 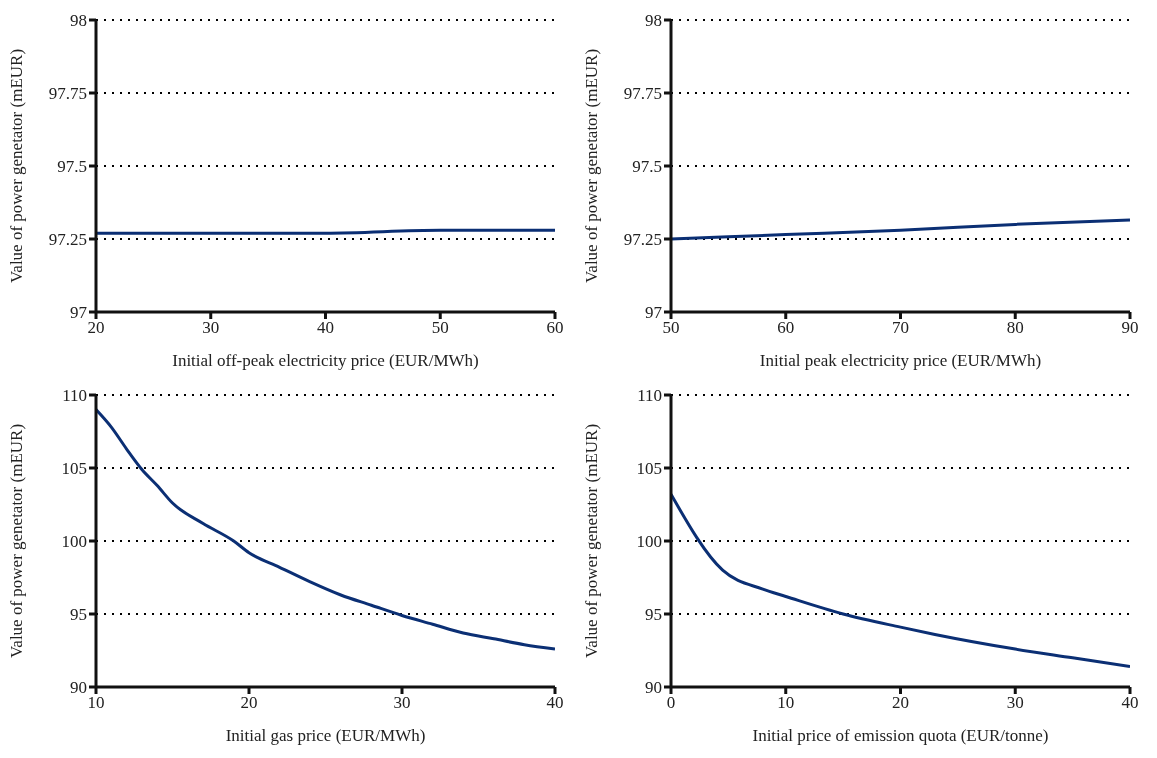 What do you see at coordinates (671, 703) in the screenshot?
I see `x-tick-label: 0` at bounding box center [671, 703].